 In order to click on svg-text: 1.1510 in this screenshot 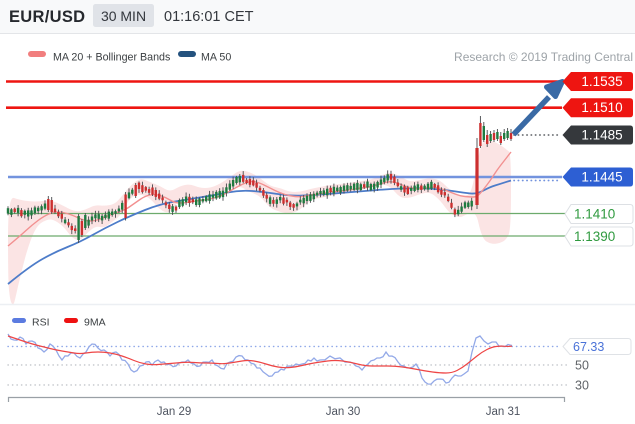, I will do `click(601, 107)`.